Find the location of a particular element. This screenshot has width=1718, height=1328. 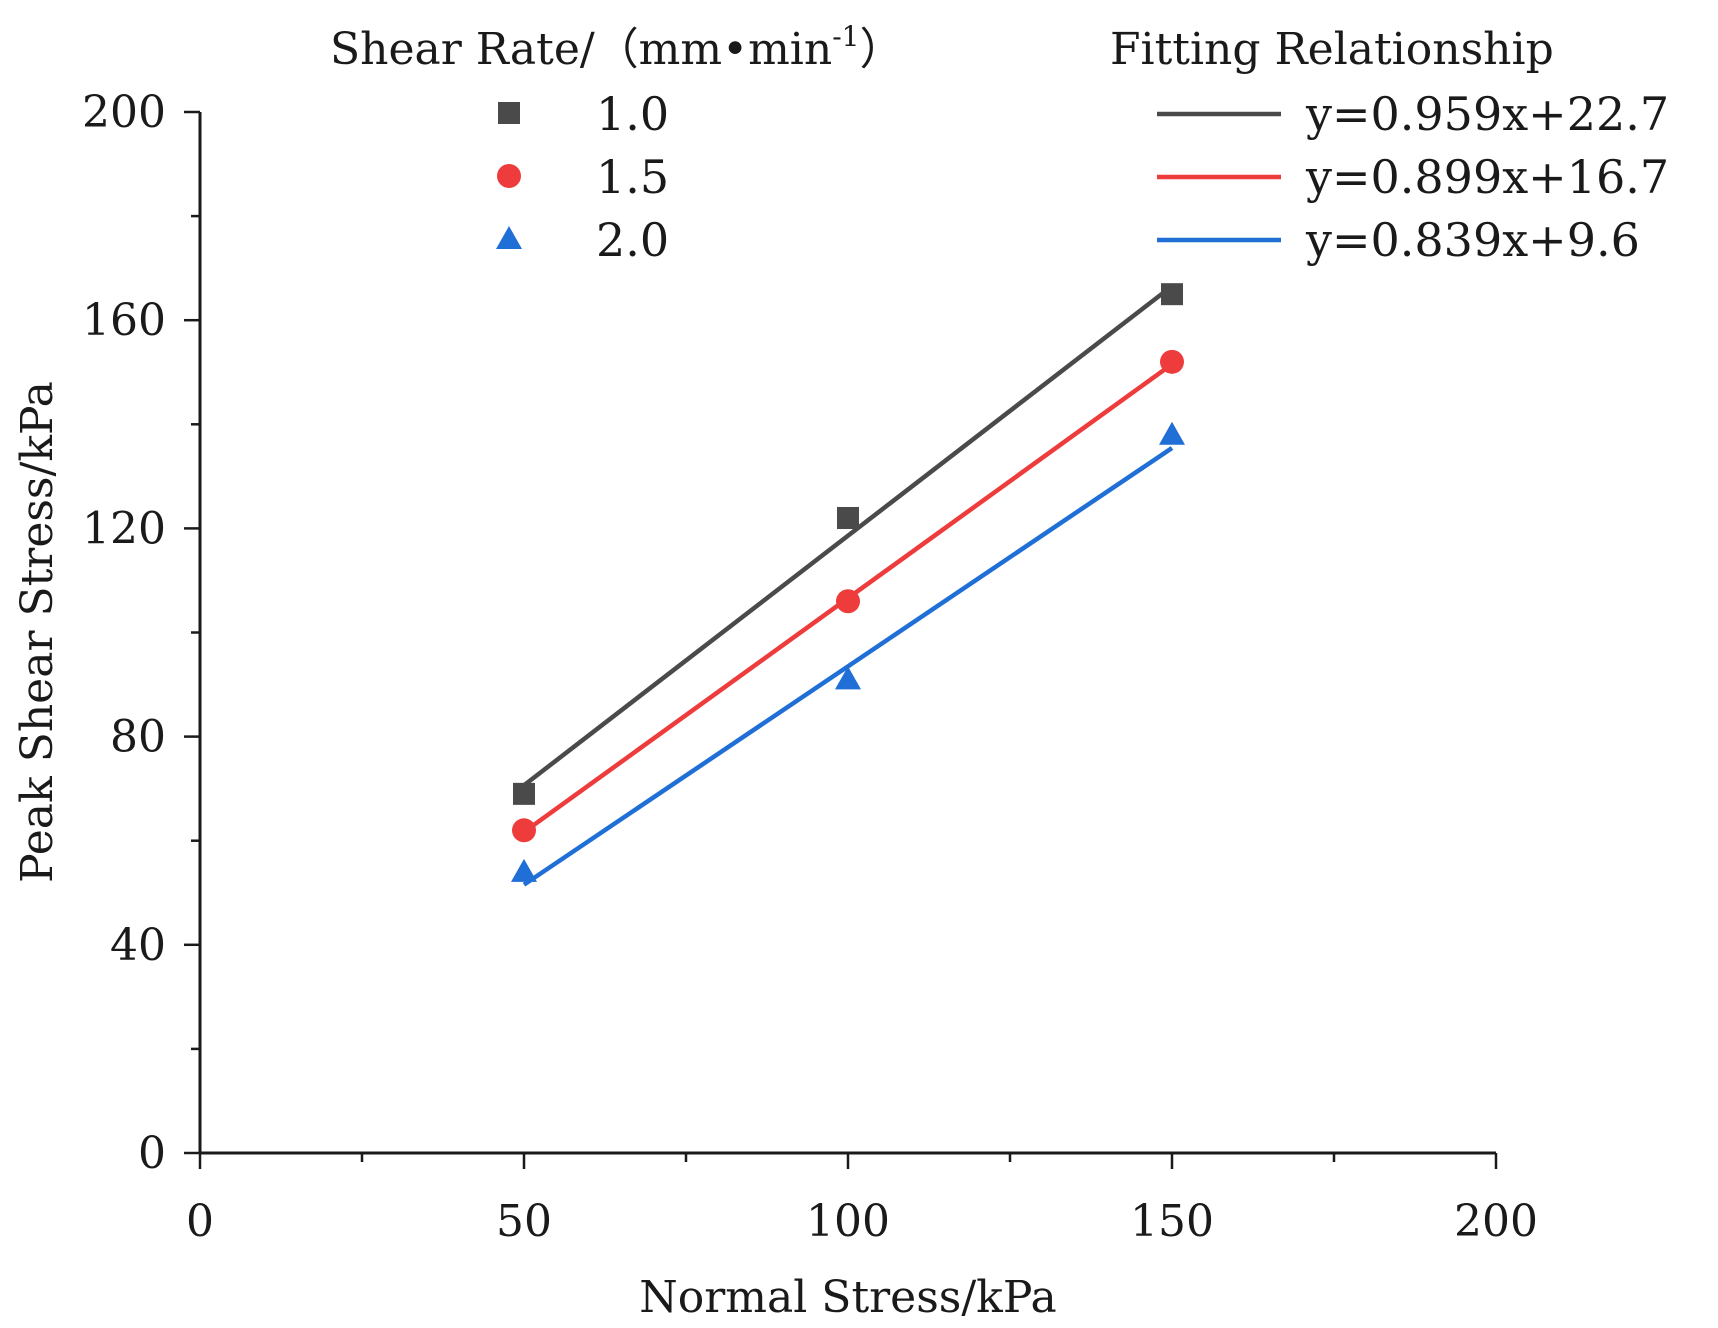

y-tick-label: 80 is located at coordinates (138, 737).